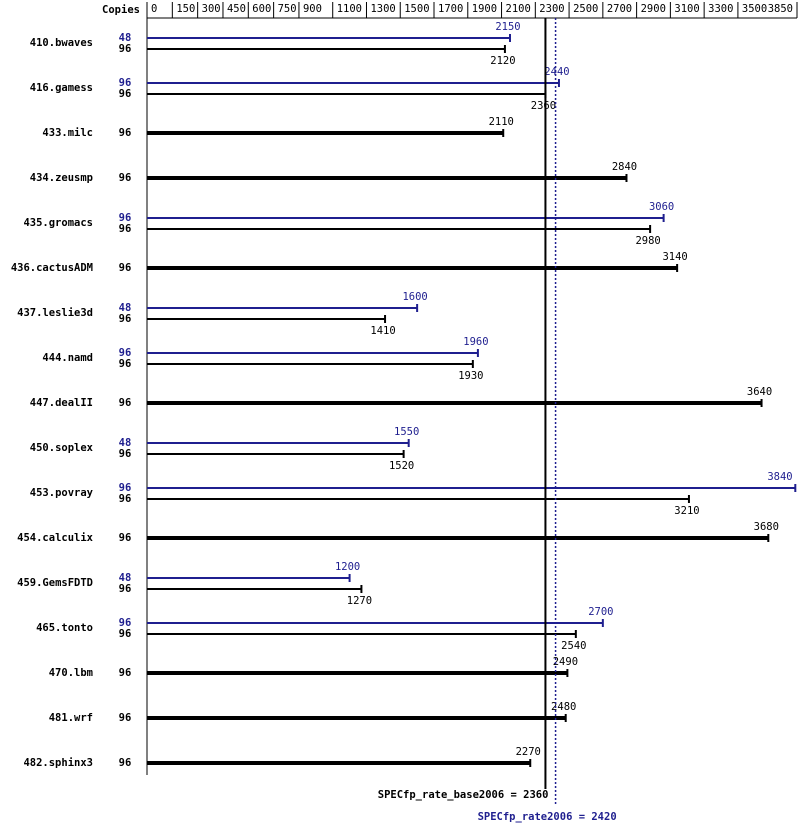  Describe the element at coordinates (759, 392) in the screenshot. I see `value-label: 3640` at that location.